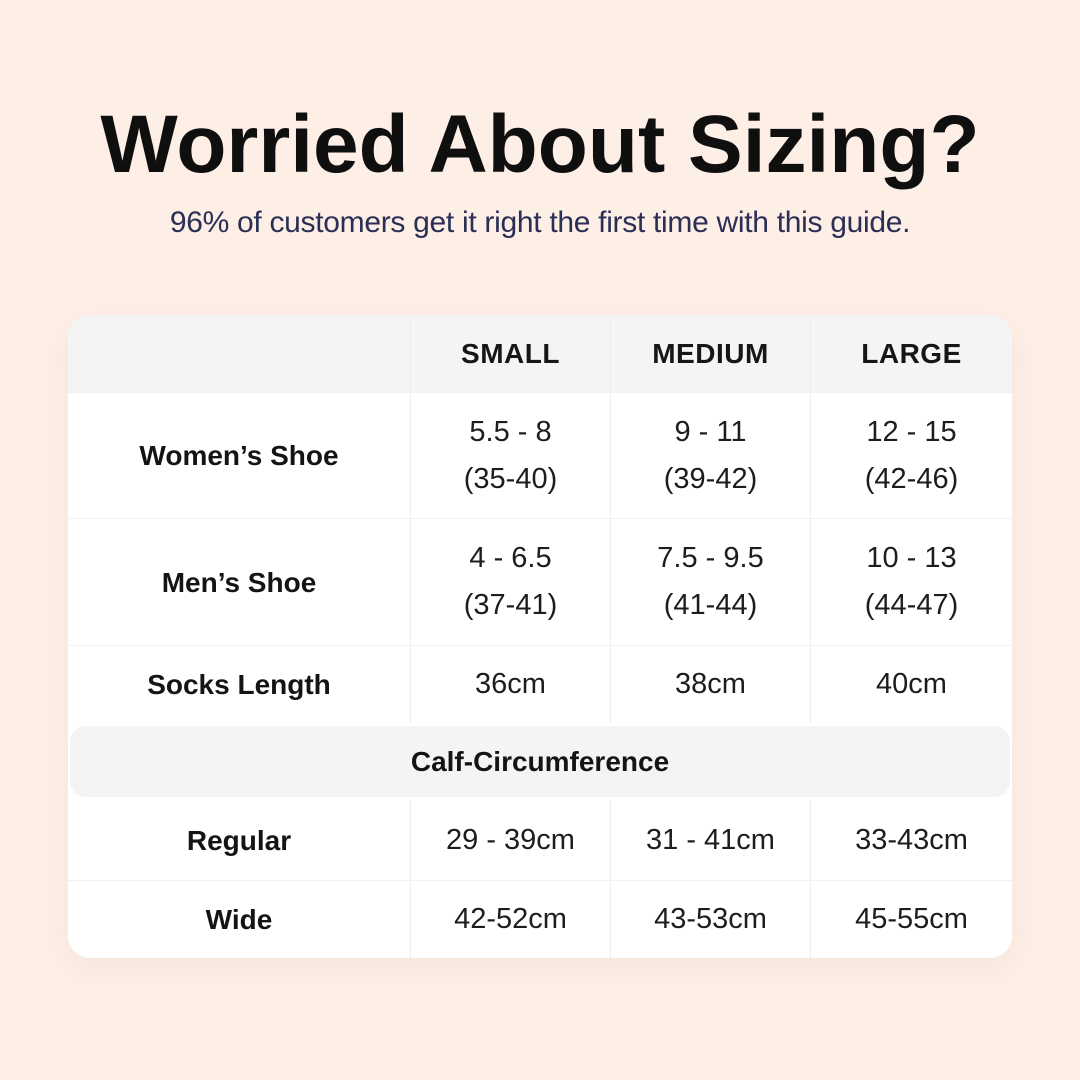 The width and height of the screenshot is (1080, 1080). I want to click on cell-regular-large: 33-43cm, so click(911, 840).